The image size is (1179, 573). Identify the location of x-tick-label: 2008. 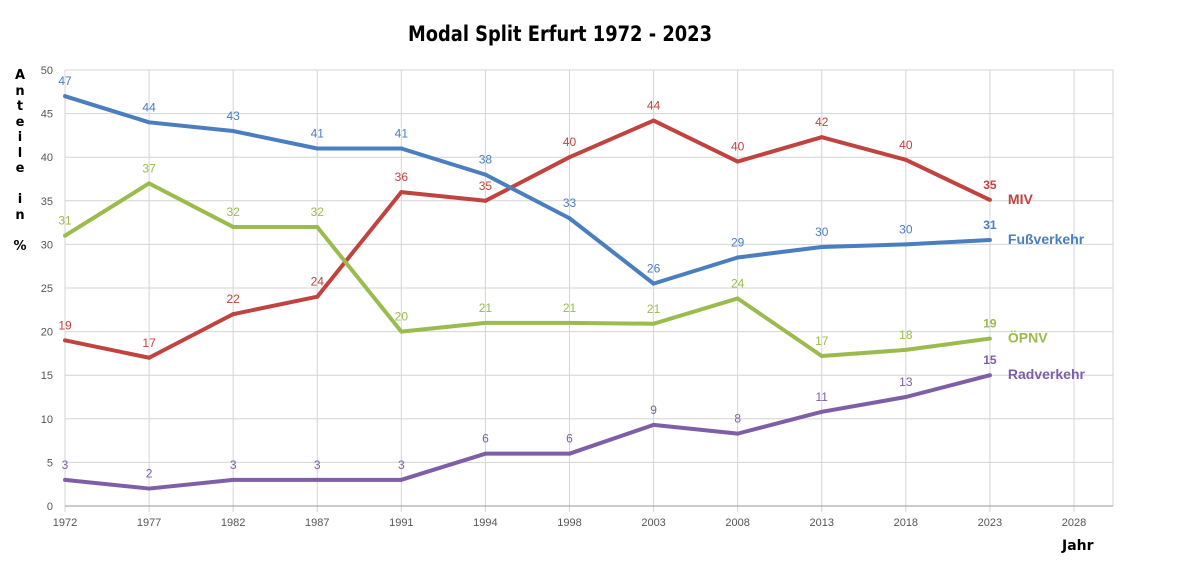
(737, 523).